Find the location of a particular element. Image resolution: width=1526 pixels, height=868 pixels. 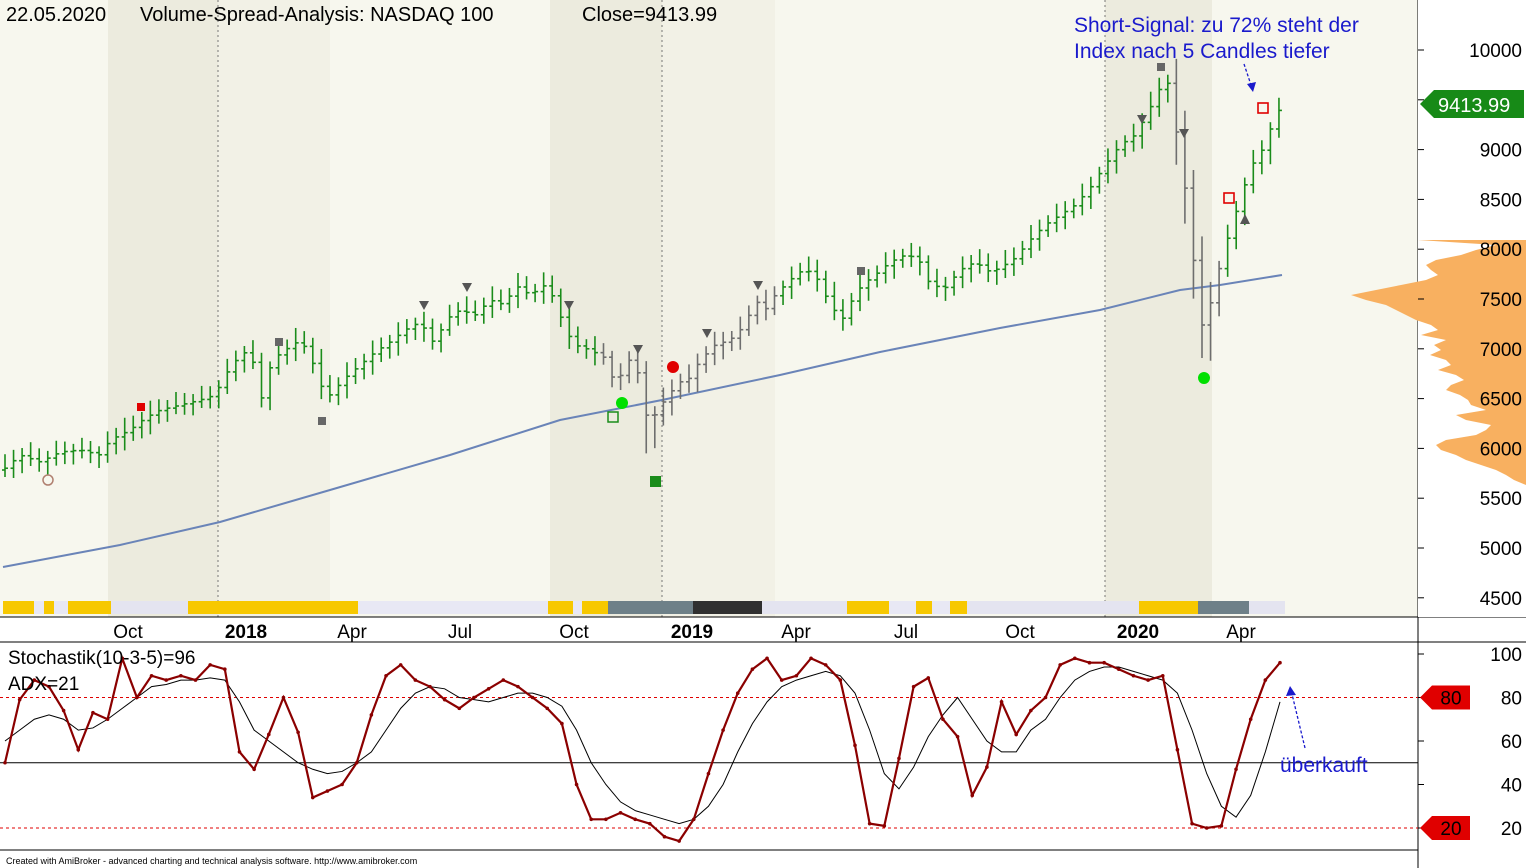

price-tick-label: 4500 is located at coordinates (1501, 599).